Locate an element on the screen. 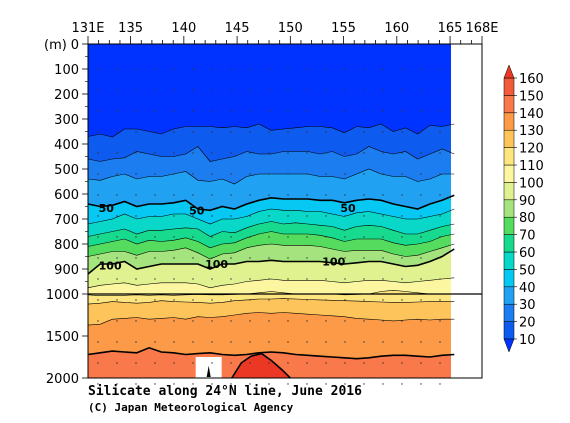 This screenshot has width=570, height=423. colorbar-high-triangle is located at coordinates (509, 71).